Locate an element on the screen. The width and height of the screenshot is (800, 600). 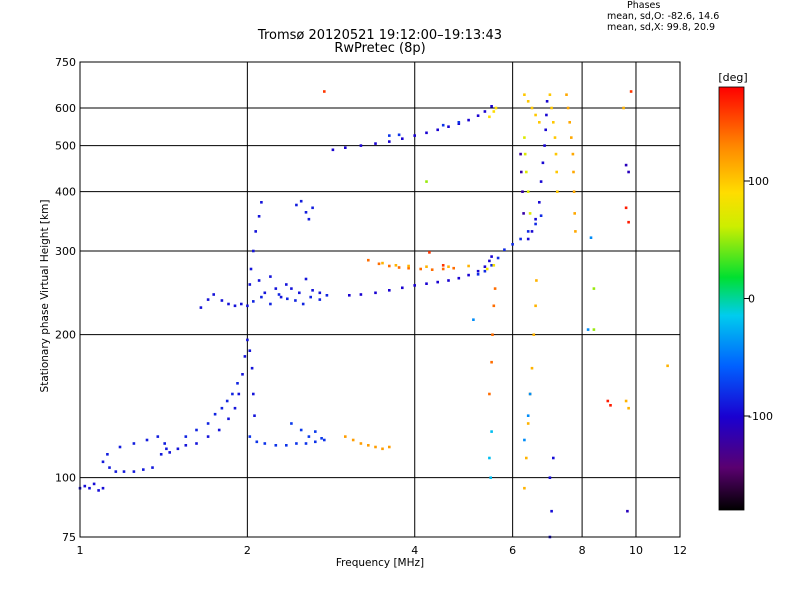
y-tick-label: 100 is located at coordinates (65, 478).